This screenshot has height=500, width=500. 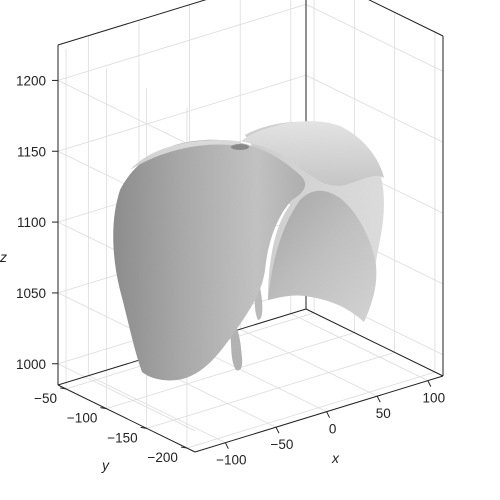 I want to click on z-tick-label: 1000, so click(x=31, y=364).